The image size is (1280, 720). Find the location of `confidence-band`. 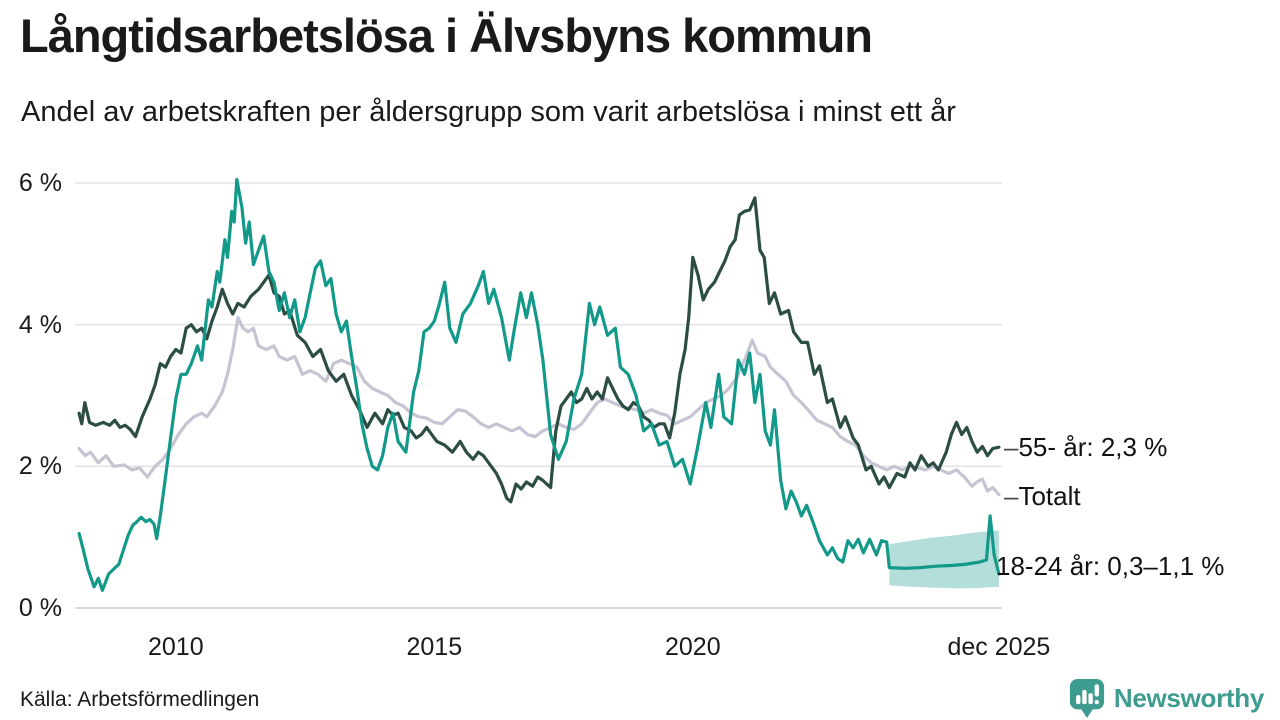

confidence-band is located at coordinates (944, 559).